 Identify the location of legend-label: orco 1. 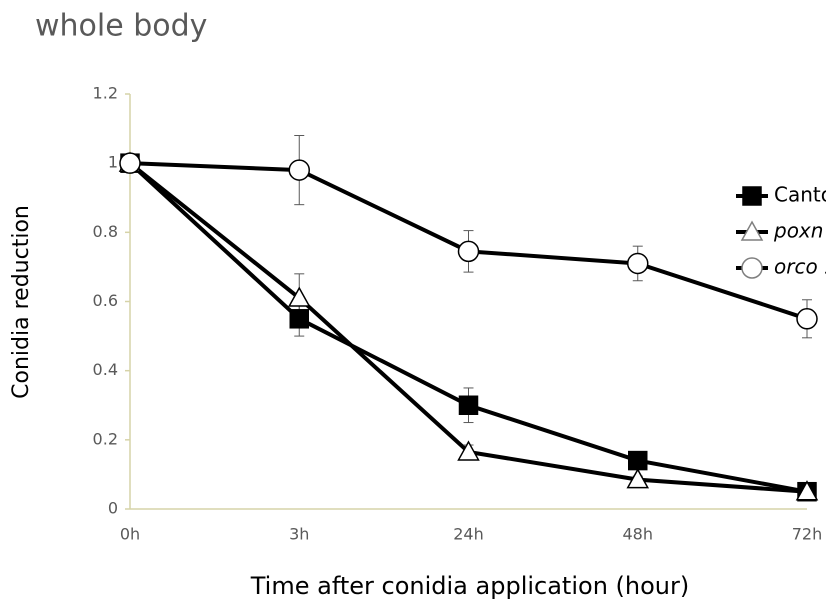
(800, 267).